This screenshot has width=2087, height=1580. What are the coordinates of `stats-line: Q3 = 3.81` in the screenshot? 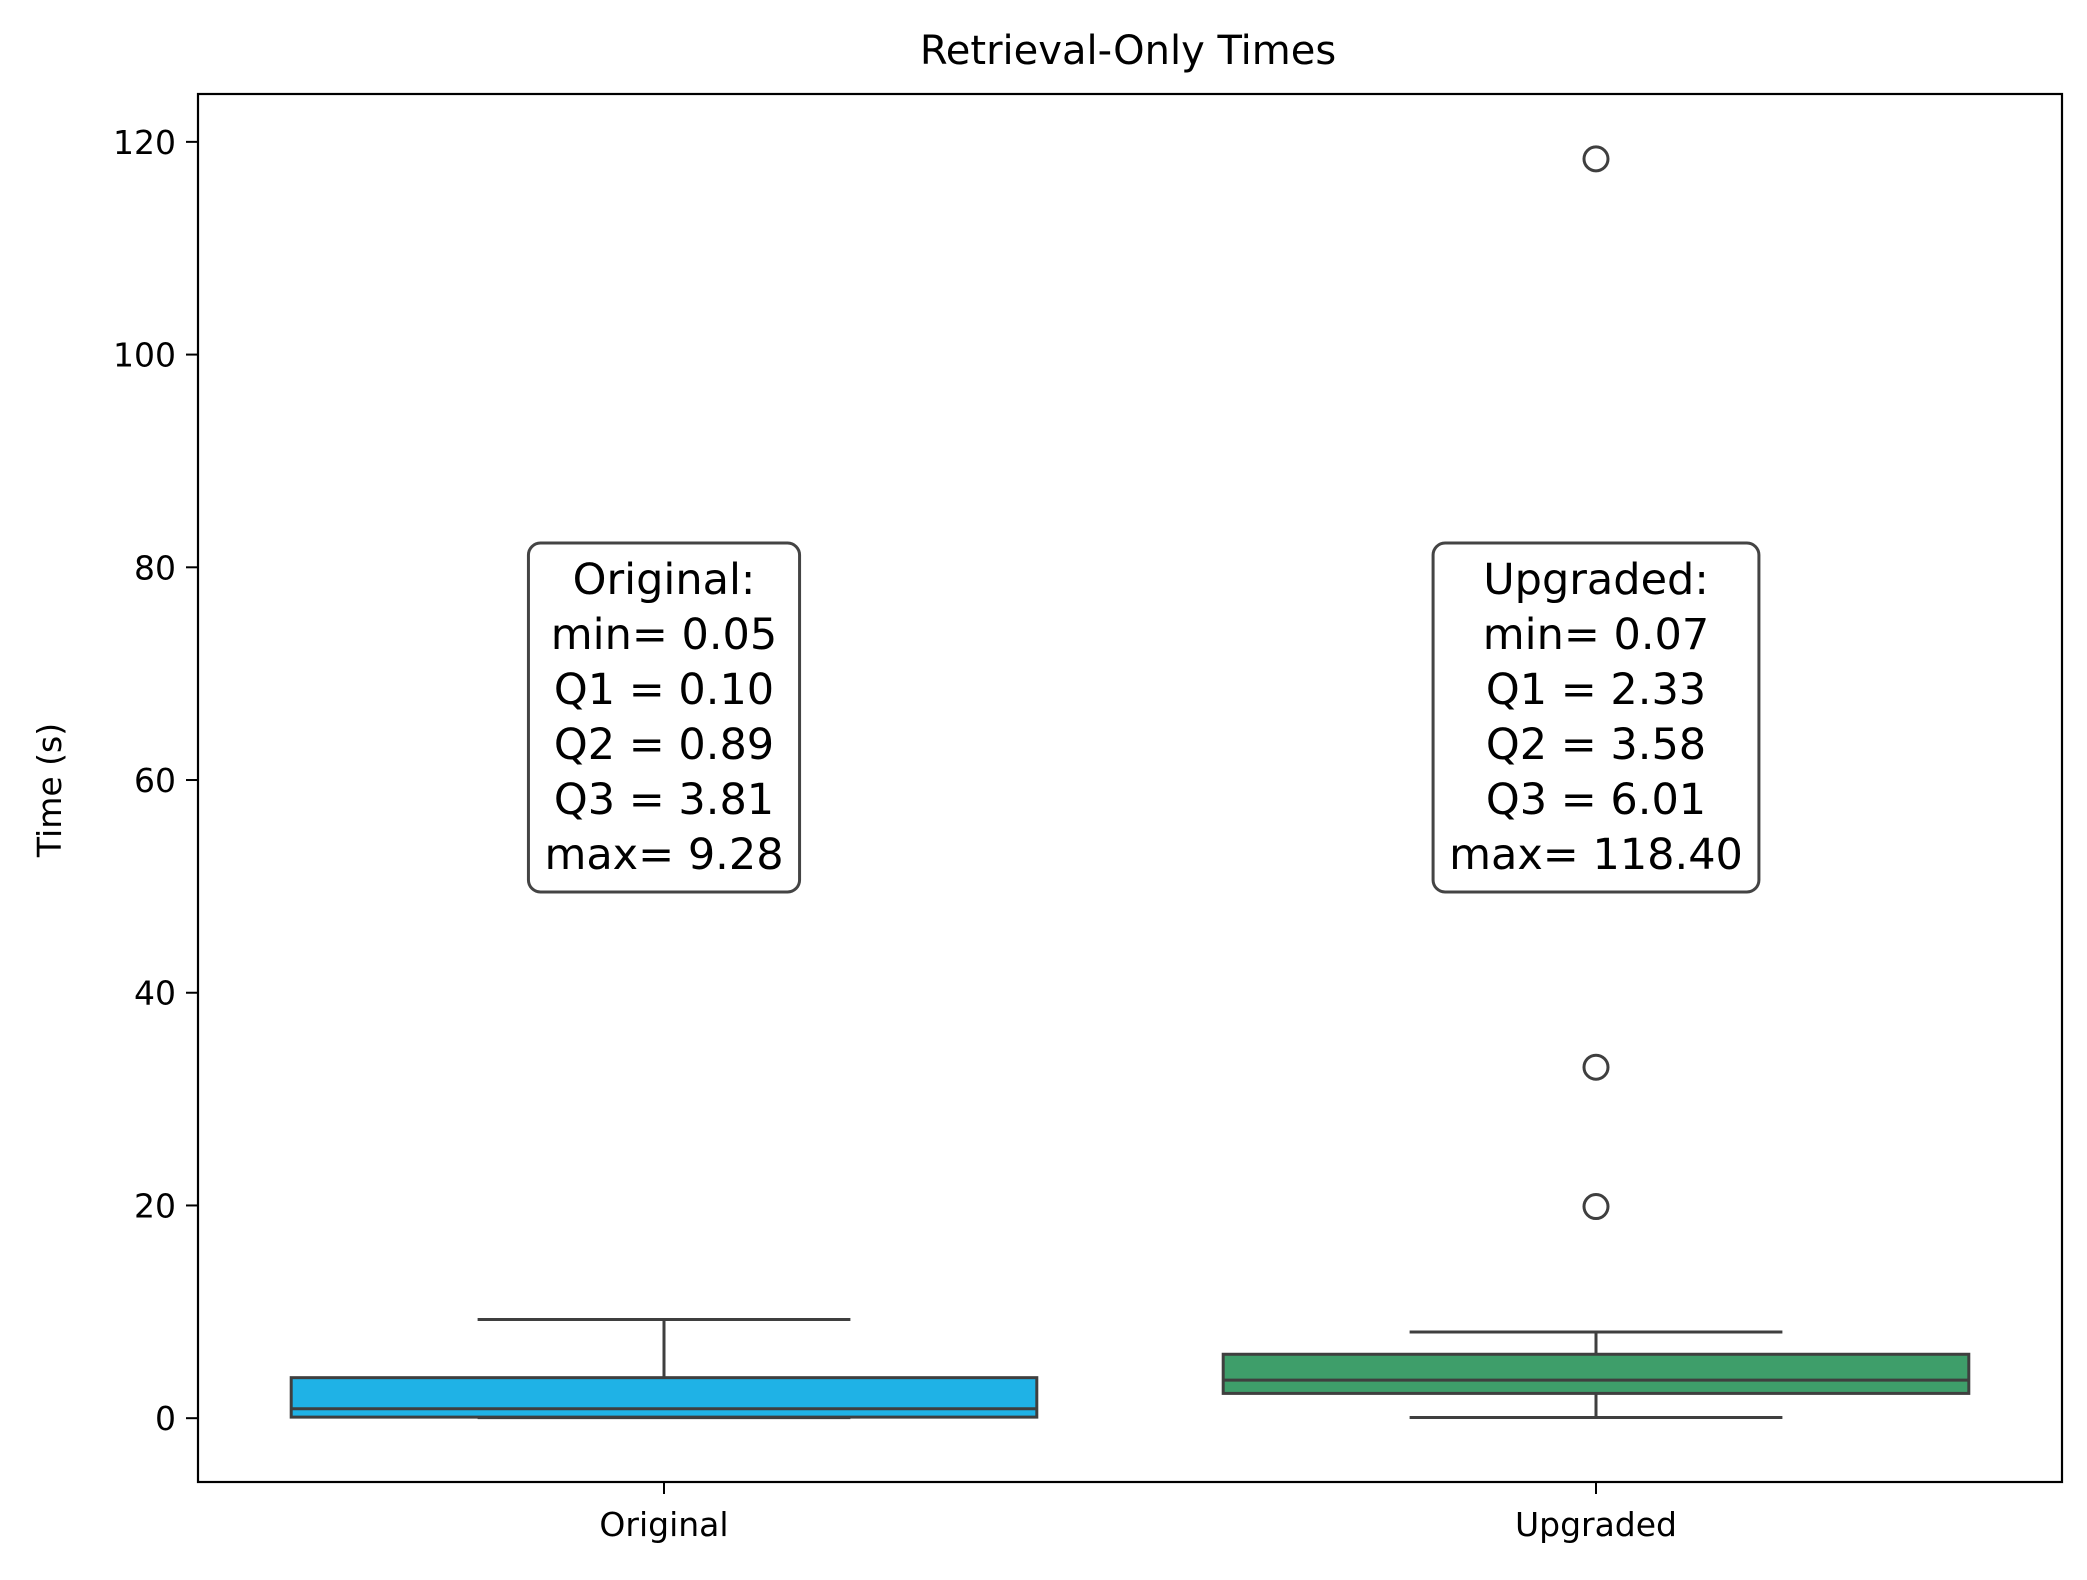 It's located at (664, 800).